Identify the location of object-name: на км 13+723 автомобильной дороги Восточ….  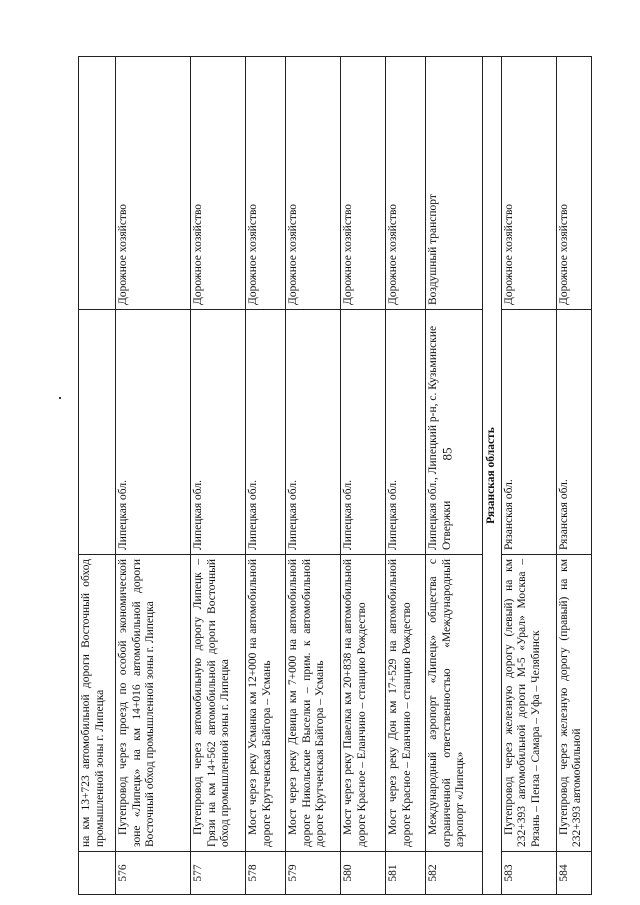
(97, 703).